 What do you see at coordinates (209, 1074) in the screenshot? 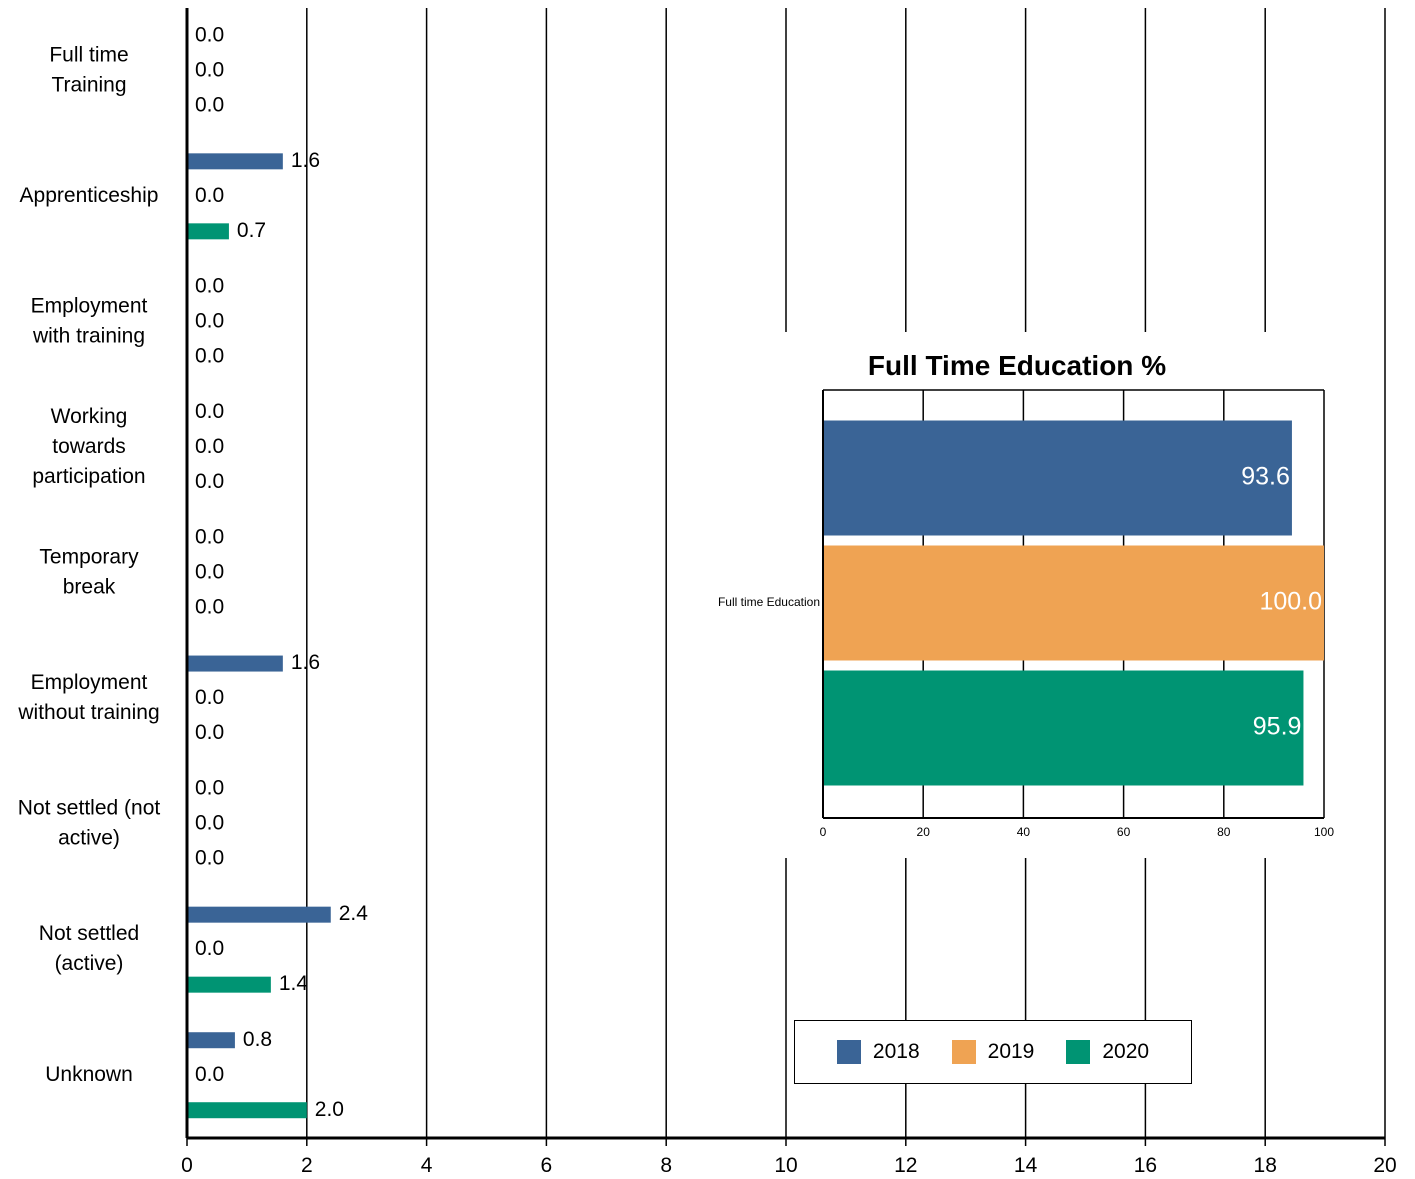
I see `main-value-label-2019-9: 0.0` at bounding box center [209, 1074].